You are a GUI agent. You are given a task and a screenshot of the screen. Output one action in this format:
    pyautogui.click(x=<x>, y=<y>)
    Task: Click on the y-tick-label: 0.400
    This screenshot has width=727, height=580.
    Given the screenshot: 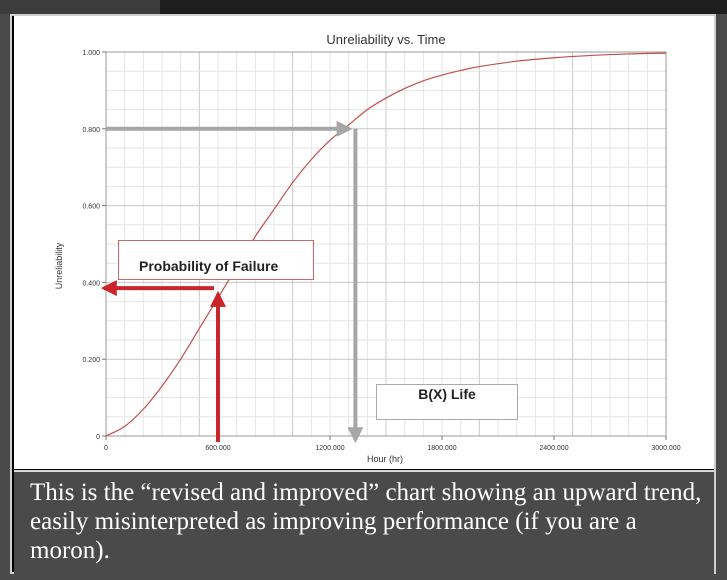 What is the action you would take?
    pyautogui.click(x=91, y=283)
    